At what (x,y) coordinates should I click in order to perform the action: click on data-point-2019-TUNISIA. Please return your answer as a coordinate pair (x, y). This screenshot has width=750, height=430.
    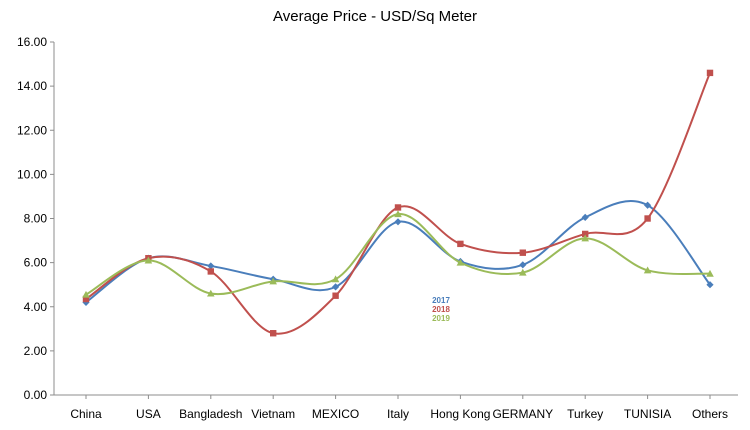
    Looking at the image, I should click on (647, 270).